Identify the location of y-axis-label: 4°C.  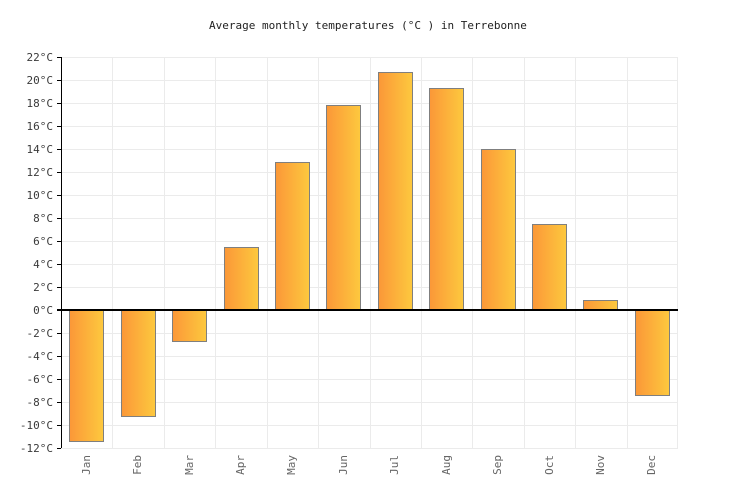
(43, 264).